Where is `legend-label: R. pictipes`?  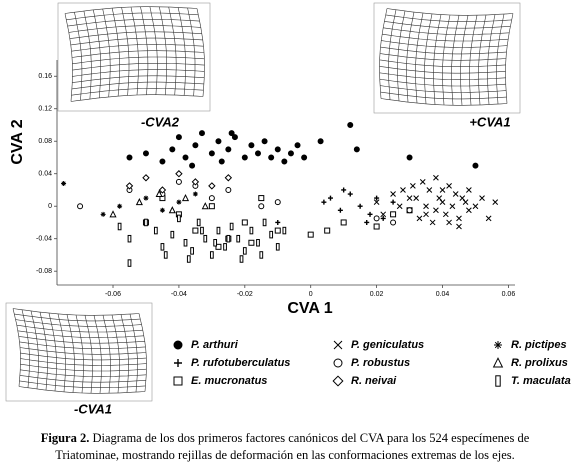 legend-label: R. pictipes is located at coordinates (539, 345).